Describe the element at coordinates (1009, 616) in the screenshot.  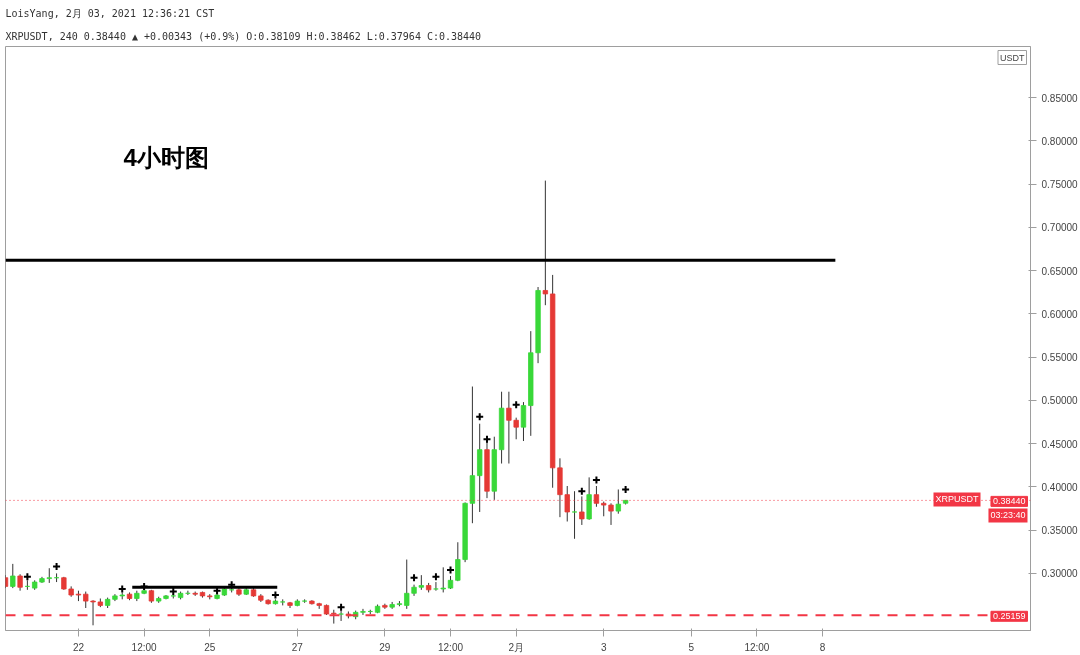
I see `ref-line-label: 0.25159` at that location.